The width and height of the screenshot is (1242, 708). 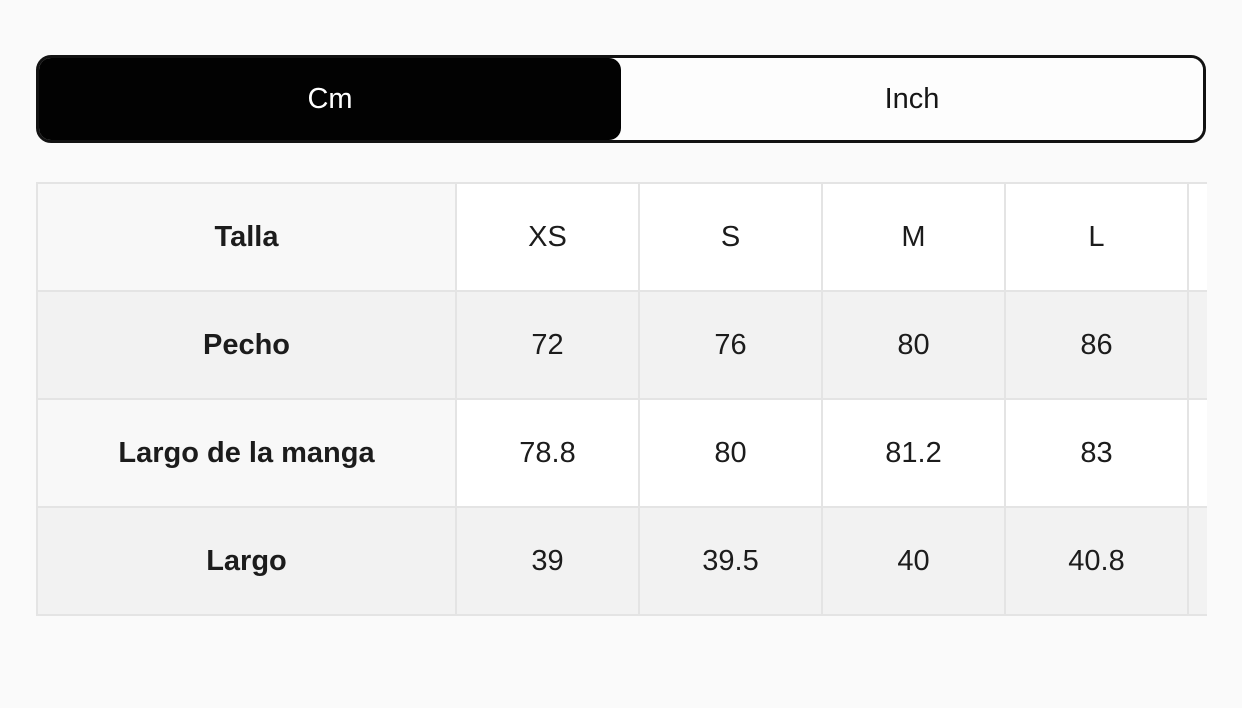 I want to click on column-header-xs: XS, so click(x=547, y=237).